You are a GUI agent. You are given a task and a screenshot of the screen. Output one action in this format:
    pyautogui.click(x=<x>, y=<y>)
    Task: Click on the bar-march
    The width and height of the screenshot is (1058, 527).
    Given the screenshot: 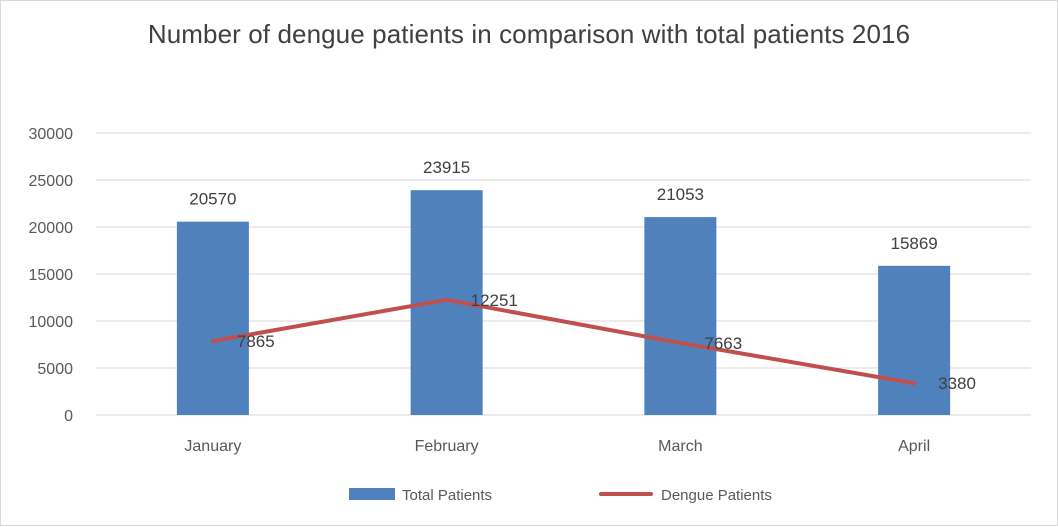 What is the action you would take?
    pyautogui.click(x=680, y=316)
    